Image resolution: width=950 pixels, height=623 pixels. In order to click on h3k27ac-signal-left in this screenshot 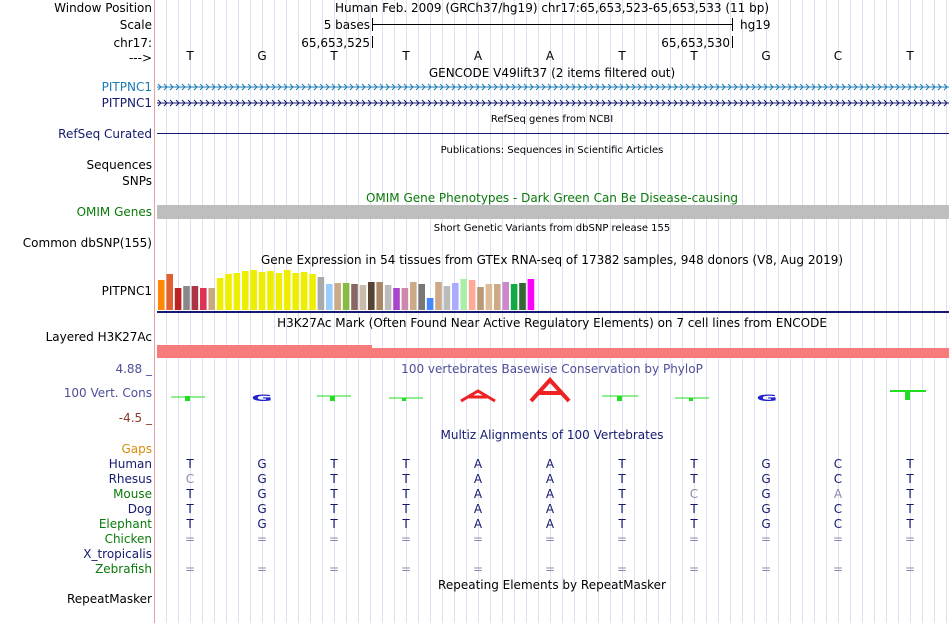, I will do `click(264, 351)`.